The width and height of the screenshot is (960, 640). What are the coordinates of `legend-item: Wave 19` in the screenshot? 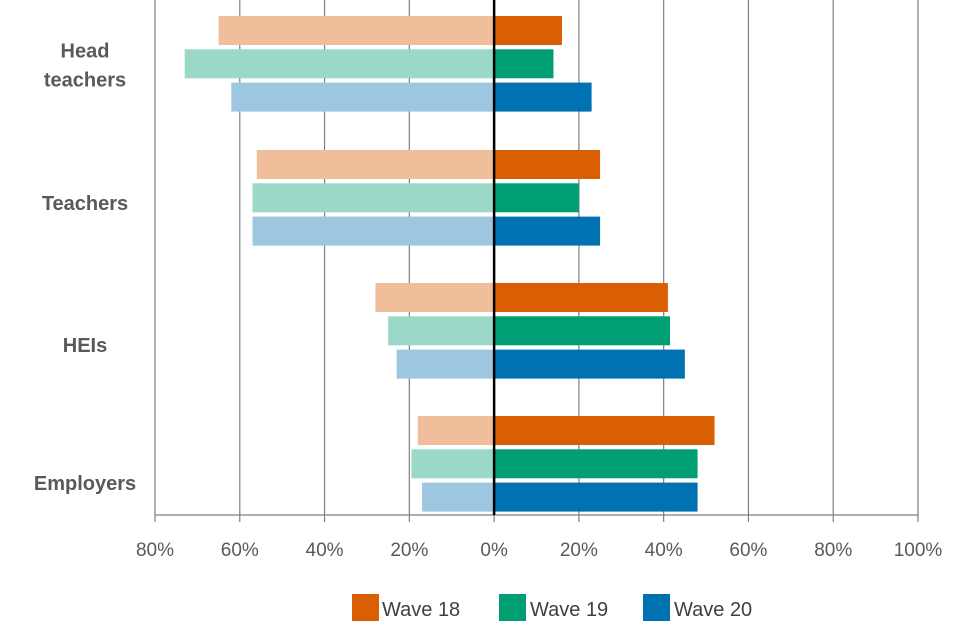 It's located at (553, 607).